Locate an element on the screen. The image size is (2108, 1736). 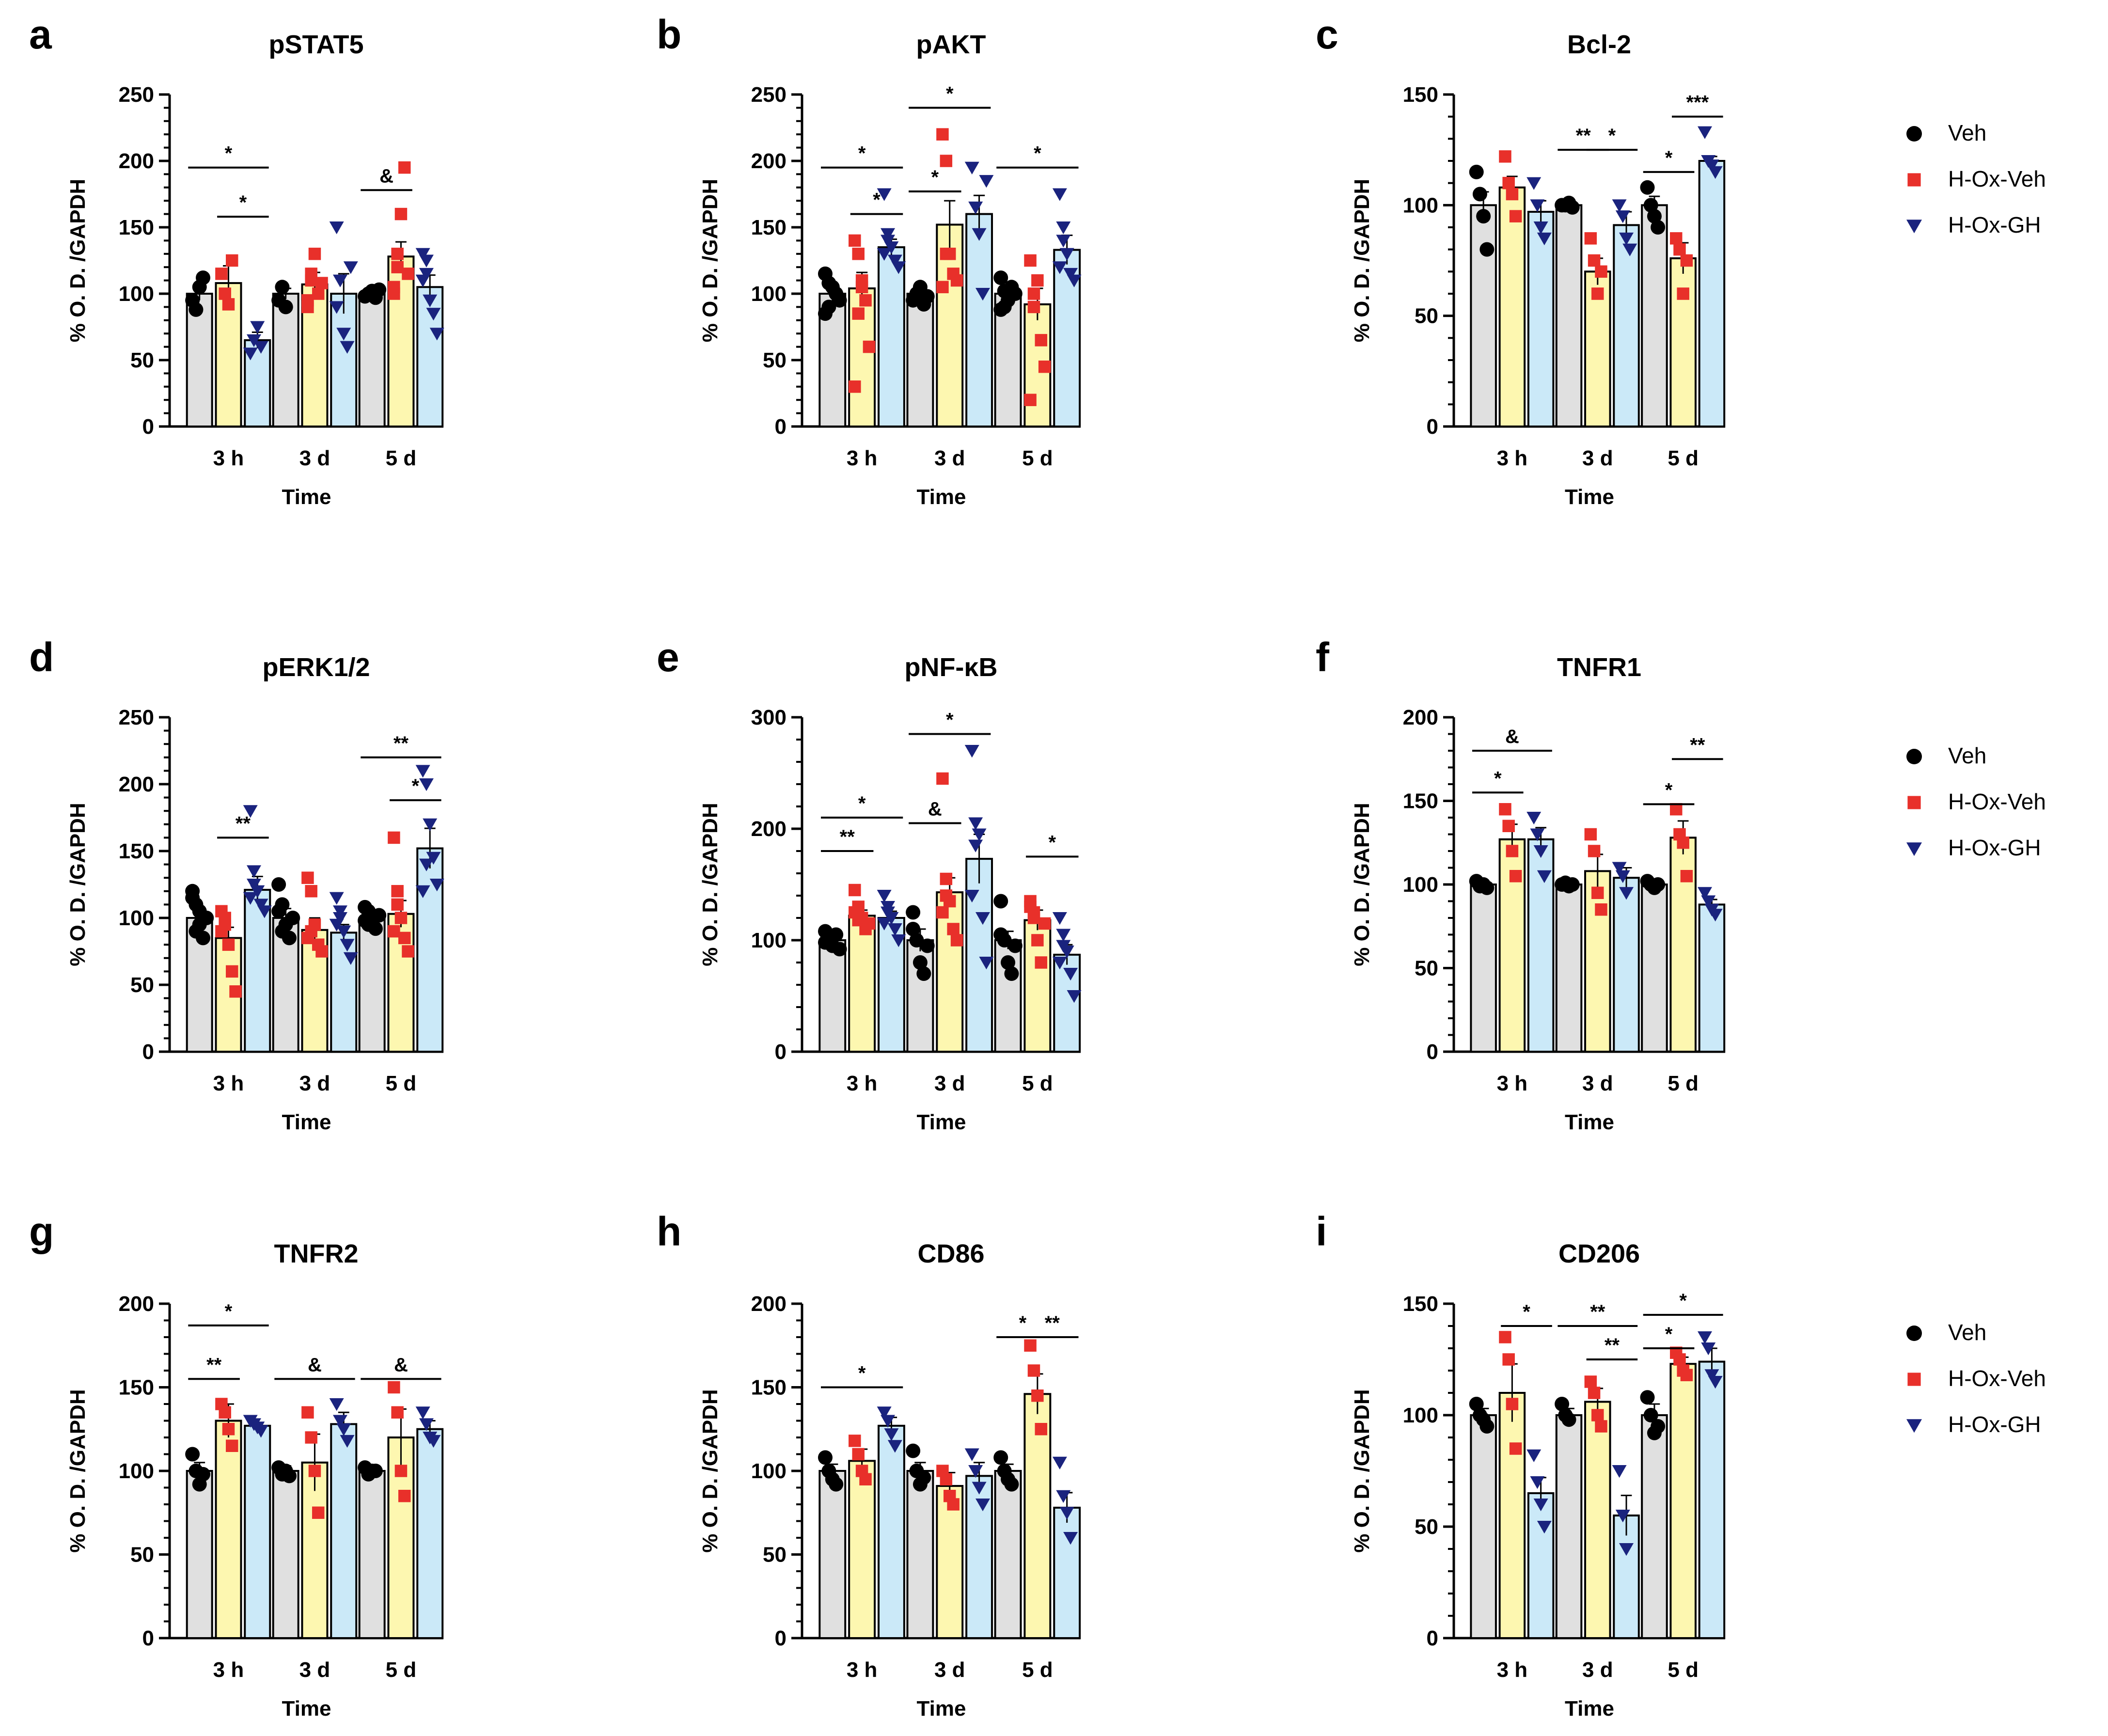
panel-title: TNFR2 is located at coordinates (316, 1253).